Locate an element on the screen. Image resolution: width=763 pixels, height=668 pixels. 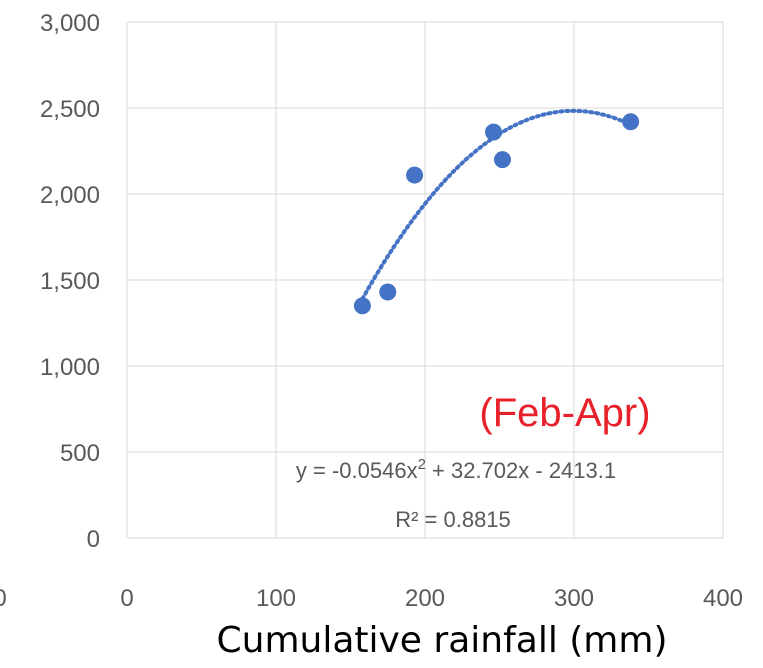
equation-suffix: + 32.702x - 2413.1 is located at coordinates (521, 470).